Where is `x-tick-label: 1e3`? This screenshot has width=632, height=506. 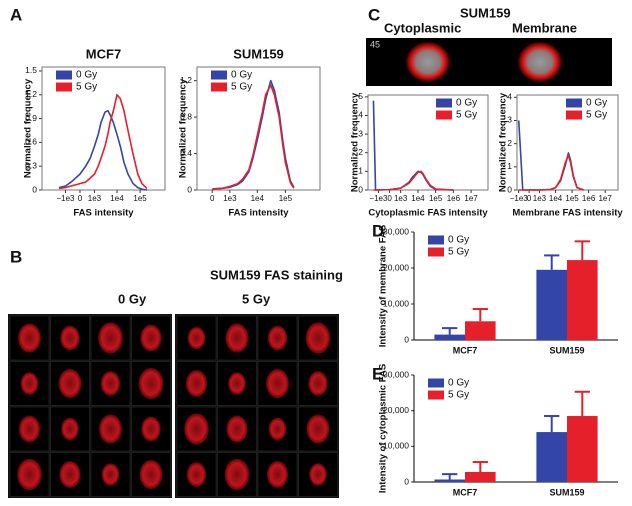 x-tick-label: 1e3 is located at coordinates (95, 198).